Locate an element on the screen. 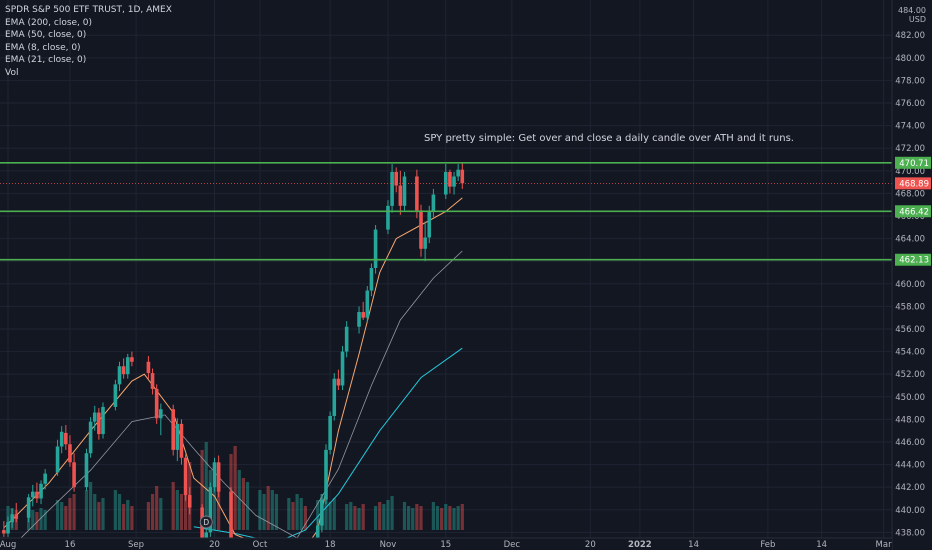 This screenshot has height=550, width=932. price-tick-label: 444.00 is located at coordinates (910, 466).